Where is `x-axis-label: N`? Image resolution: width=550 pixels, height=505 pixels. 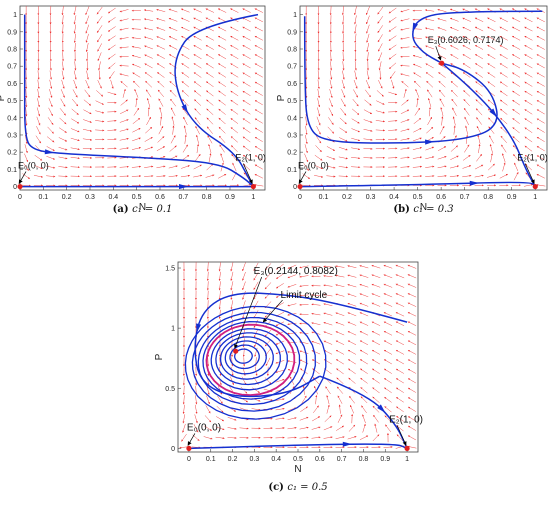 x-axis-label: N is located at coordinates (297, 469).